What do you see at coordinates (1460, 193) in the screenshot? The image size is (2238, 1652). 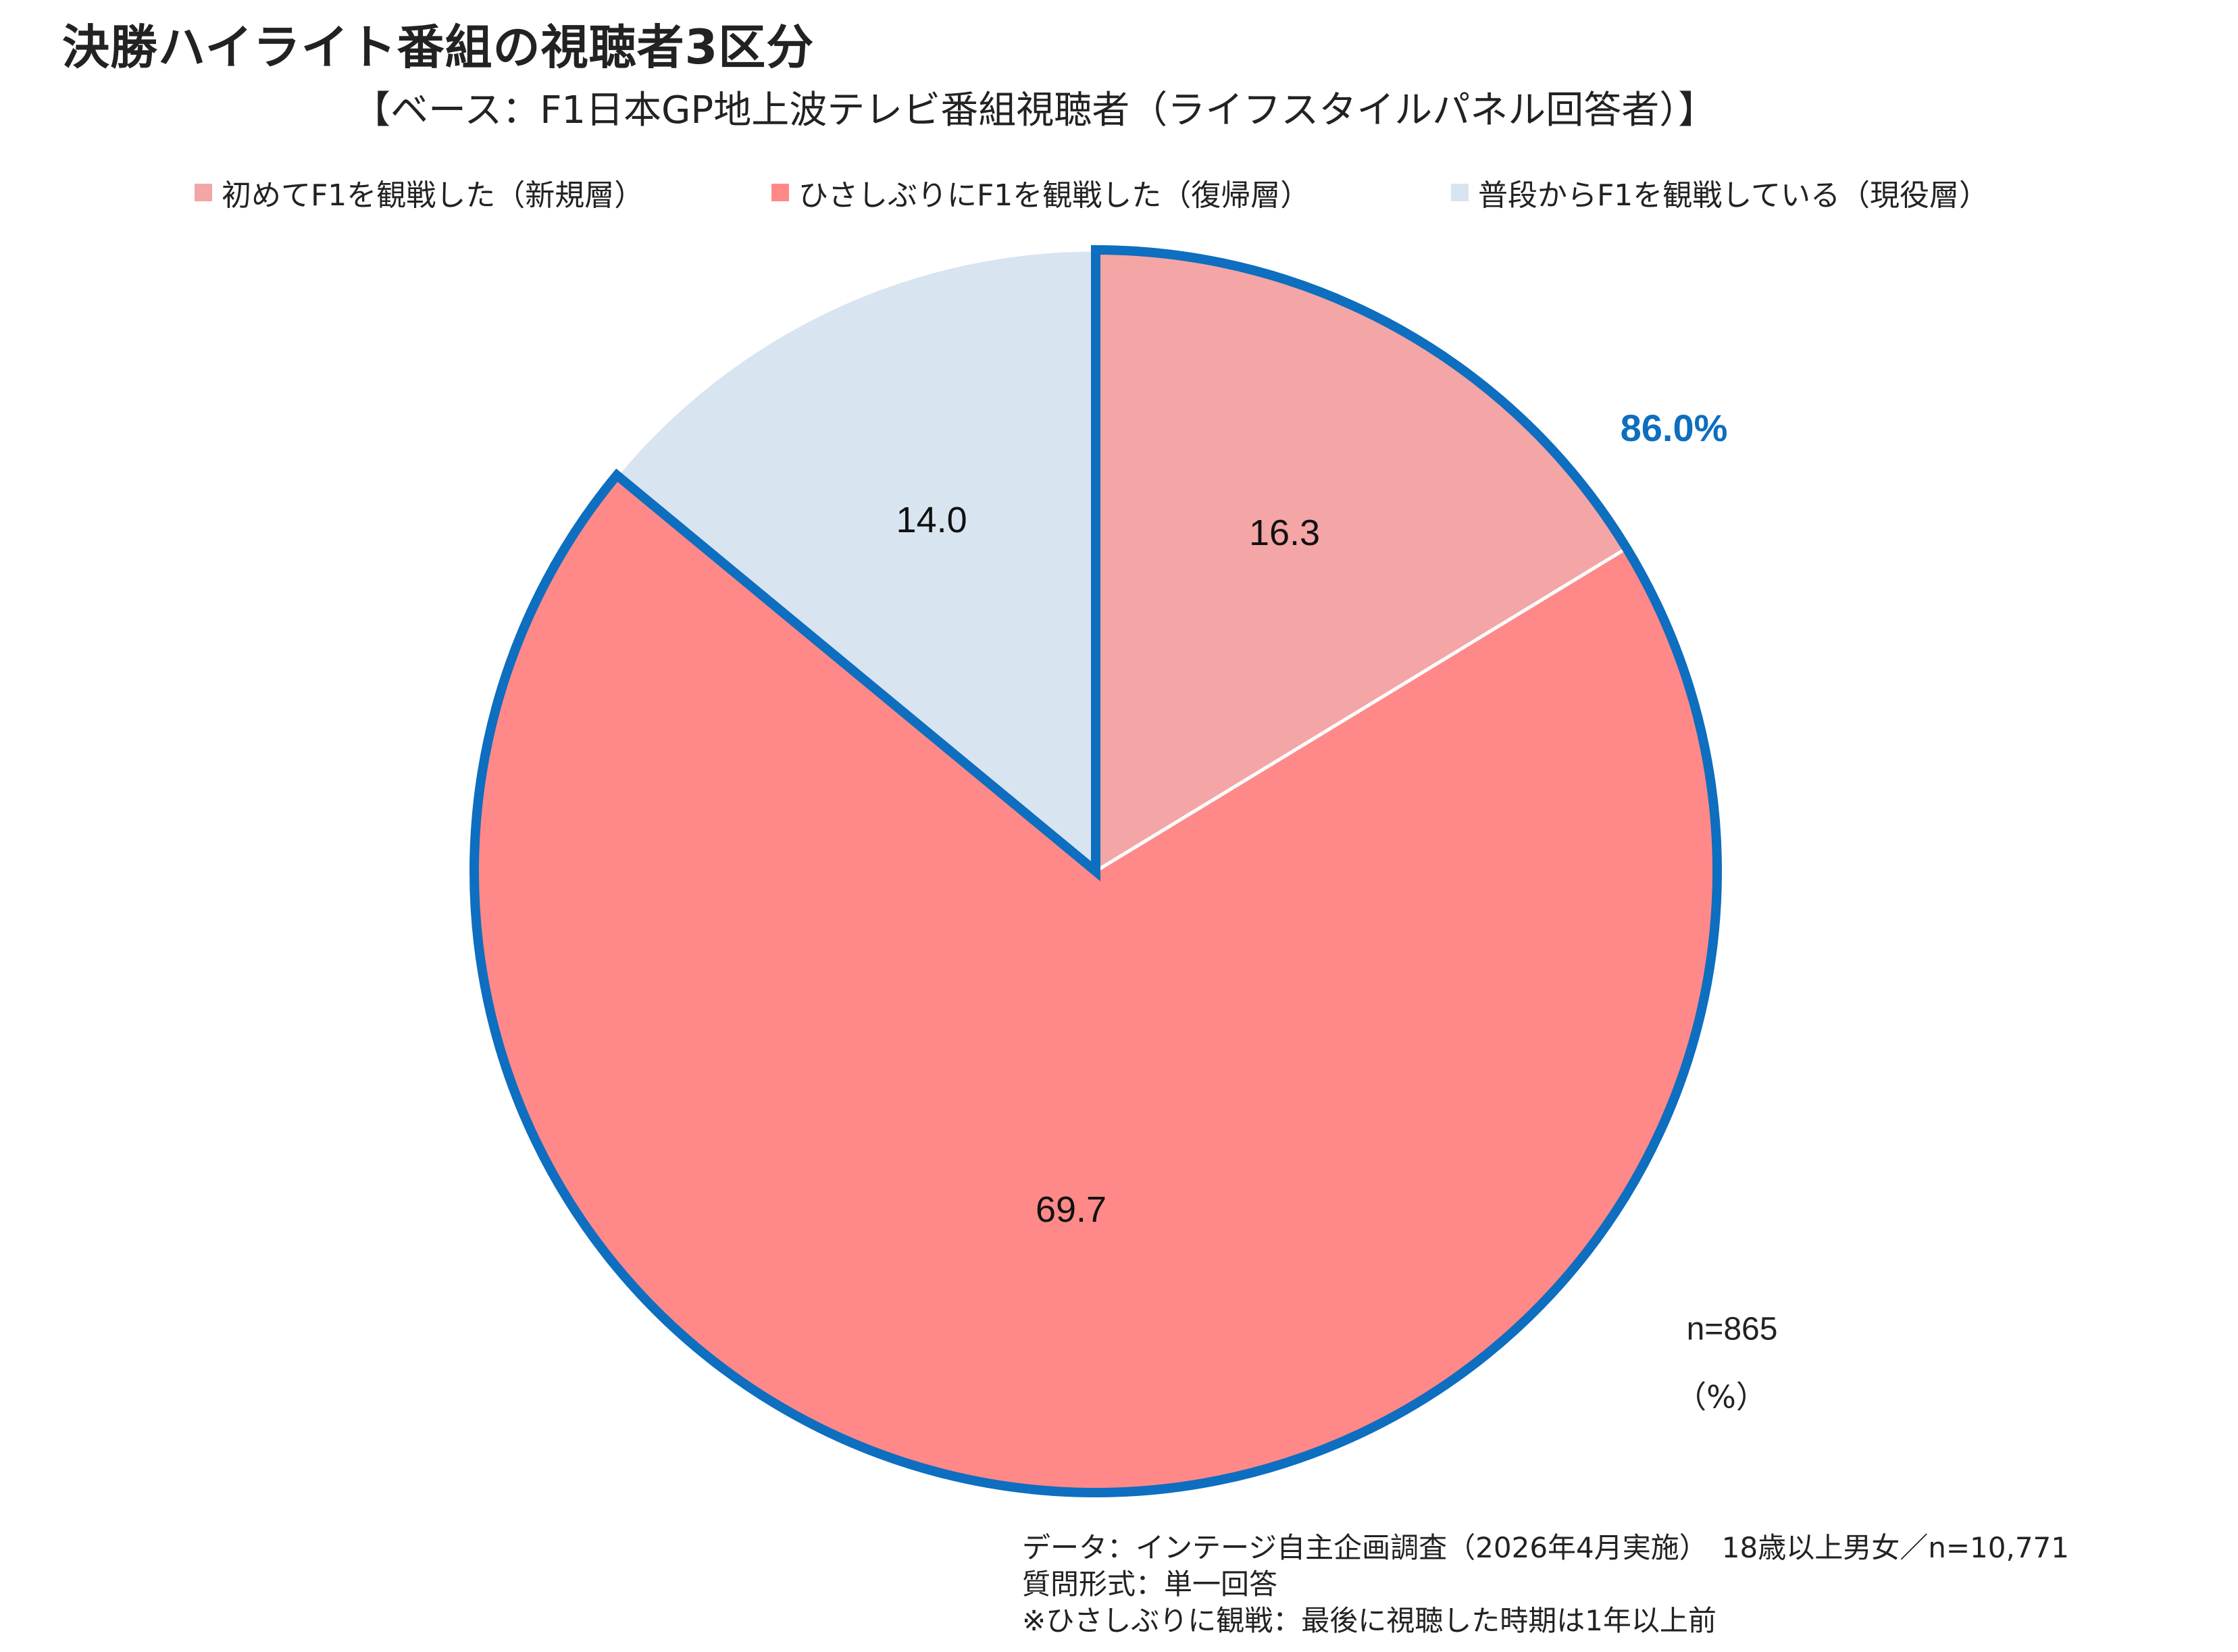 I see `legend-swatch-regular` at bounding box center [1460, 193].